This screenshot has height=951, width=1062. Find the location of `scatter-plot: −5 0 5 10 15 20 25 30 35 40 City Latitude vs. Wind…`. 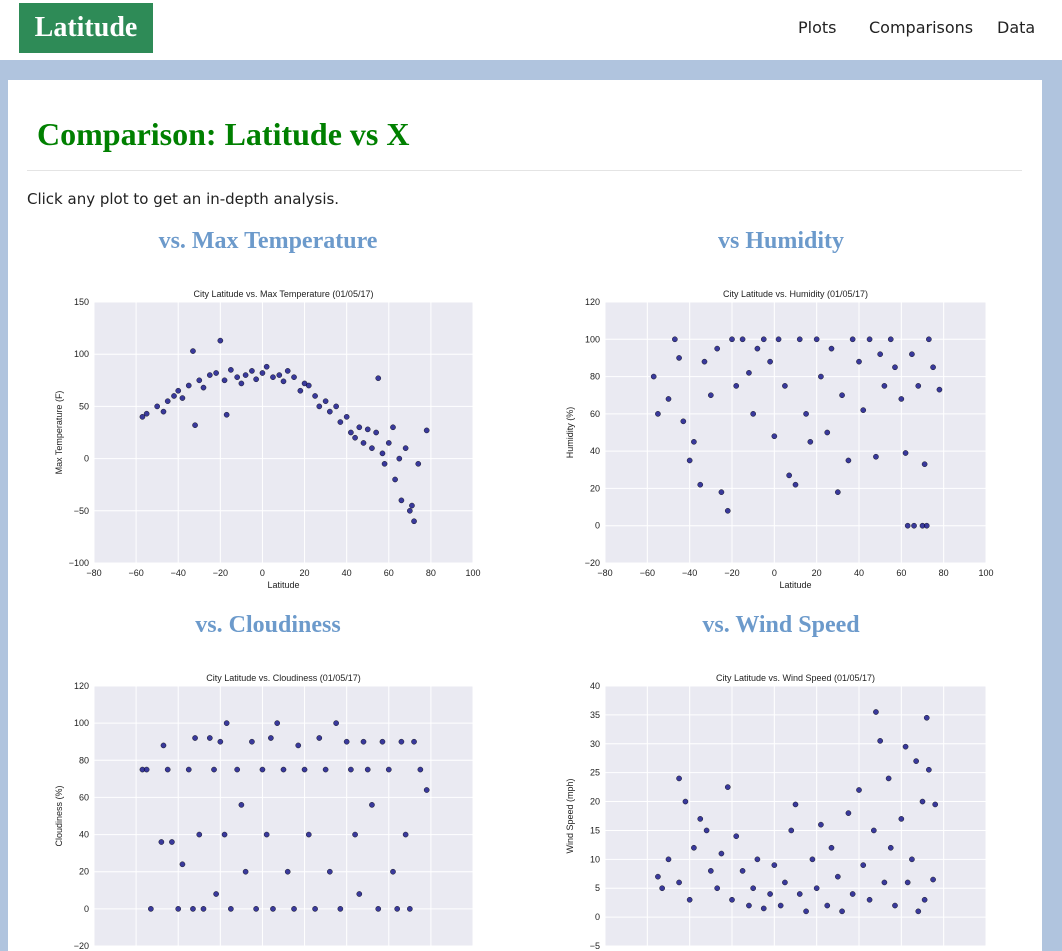

scatter-plot: −5 0 5 10 15 20 25 30 35 40 City Latitude vs. Wind… is located at coordinates (776, 812).